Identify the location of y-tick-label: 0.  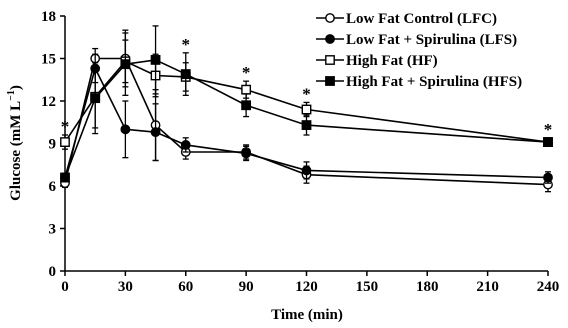
(53, 272).